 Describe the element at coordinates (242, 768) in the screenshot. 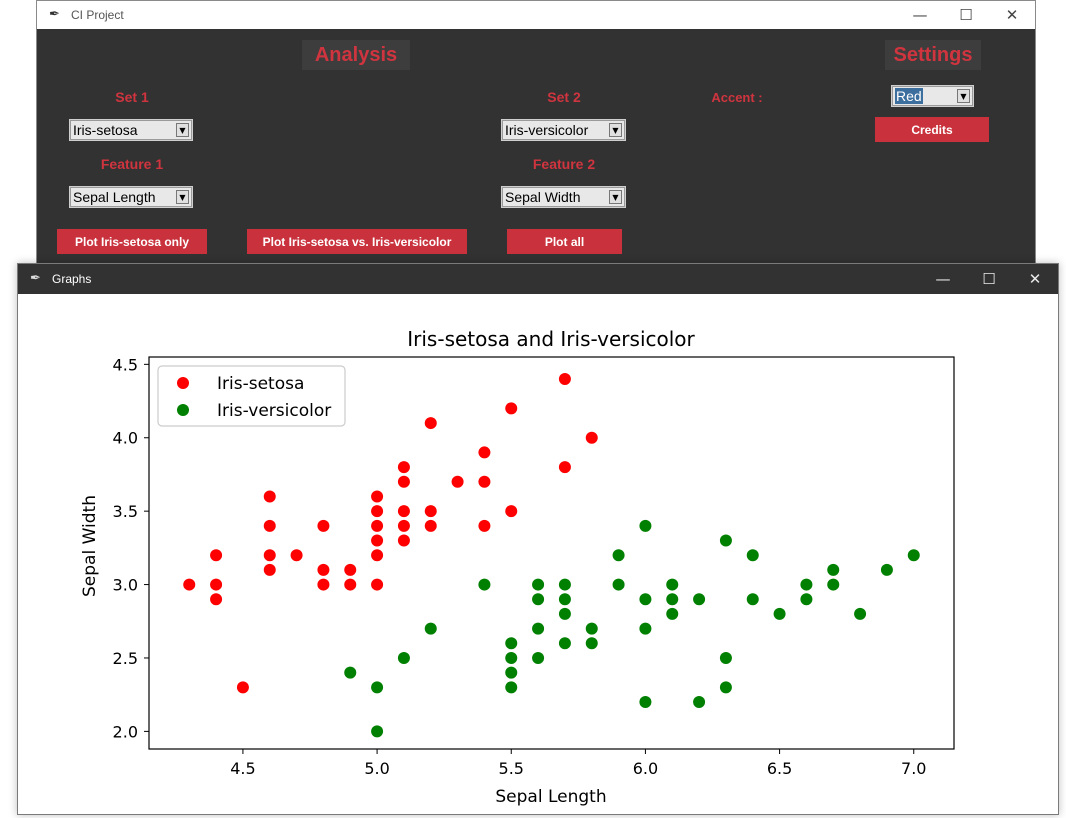

I see `x-tick-label: 4.5` at that location.